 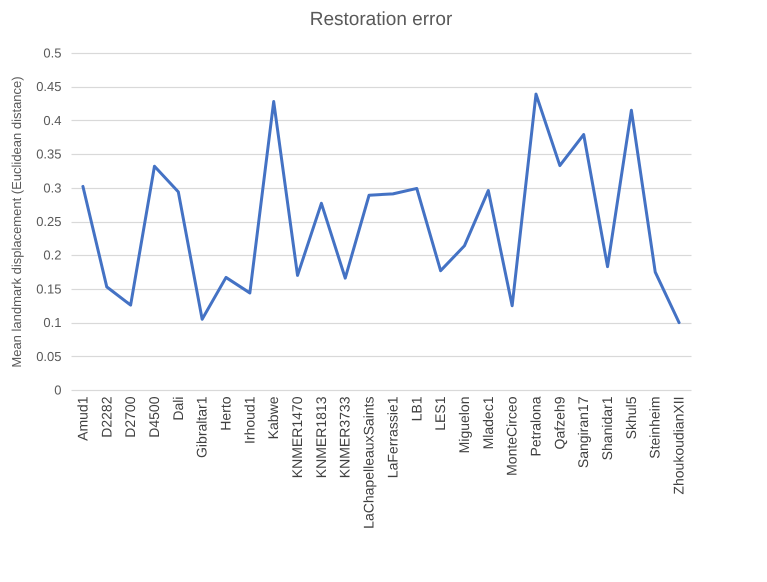 What do you see at coordinates (178, 408) in the screenshot?
I see `x-tick-label: Dali` at bounding box center [178, 408].